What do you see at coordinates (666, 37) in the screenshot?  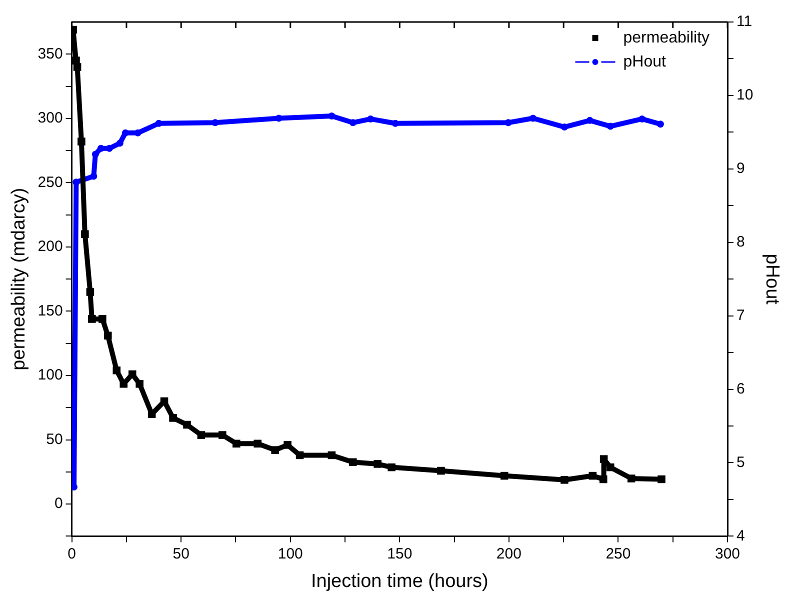 I see `legend-label: permeability` at bounding box center [666, 37].